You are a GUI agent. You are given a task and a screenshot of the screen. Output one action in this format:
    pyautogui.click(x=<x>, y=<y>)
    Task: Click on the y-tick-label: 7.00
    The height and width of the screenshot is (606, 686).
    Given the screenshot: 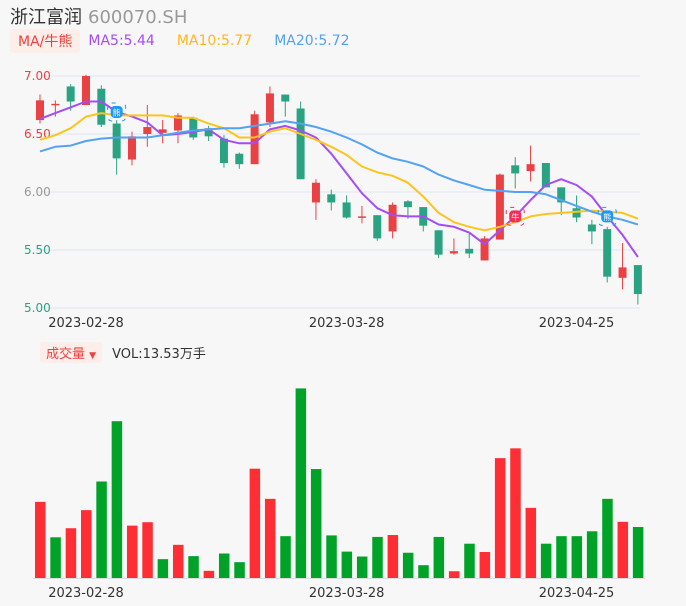 What is the action you would take?
    pyautogui.click(x=37, y=76)
    